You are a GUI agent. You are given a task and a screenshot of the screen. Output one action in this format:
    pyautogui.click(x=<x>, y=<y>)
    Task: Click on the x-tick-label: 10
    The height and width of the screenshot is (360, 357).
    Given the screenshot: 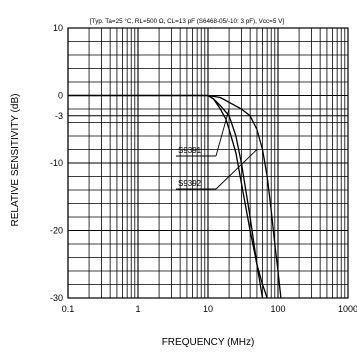 What is the action you would take?
    pyautogui.click(x=208, y=309)
    